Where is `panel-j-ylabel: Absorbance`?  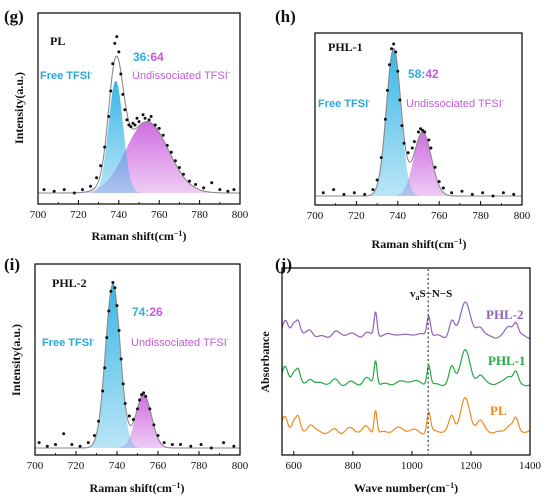 panel-j-ylabel: Absorbance is located at coordinates (265, 362).